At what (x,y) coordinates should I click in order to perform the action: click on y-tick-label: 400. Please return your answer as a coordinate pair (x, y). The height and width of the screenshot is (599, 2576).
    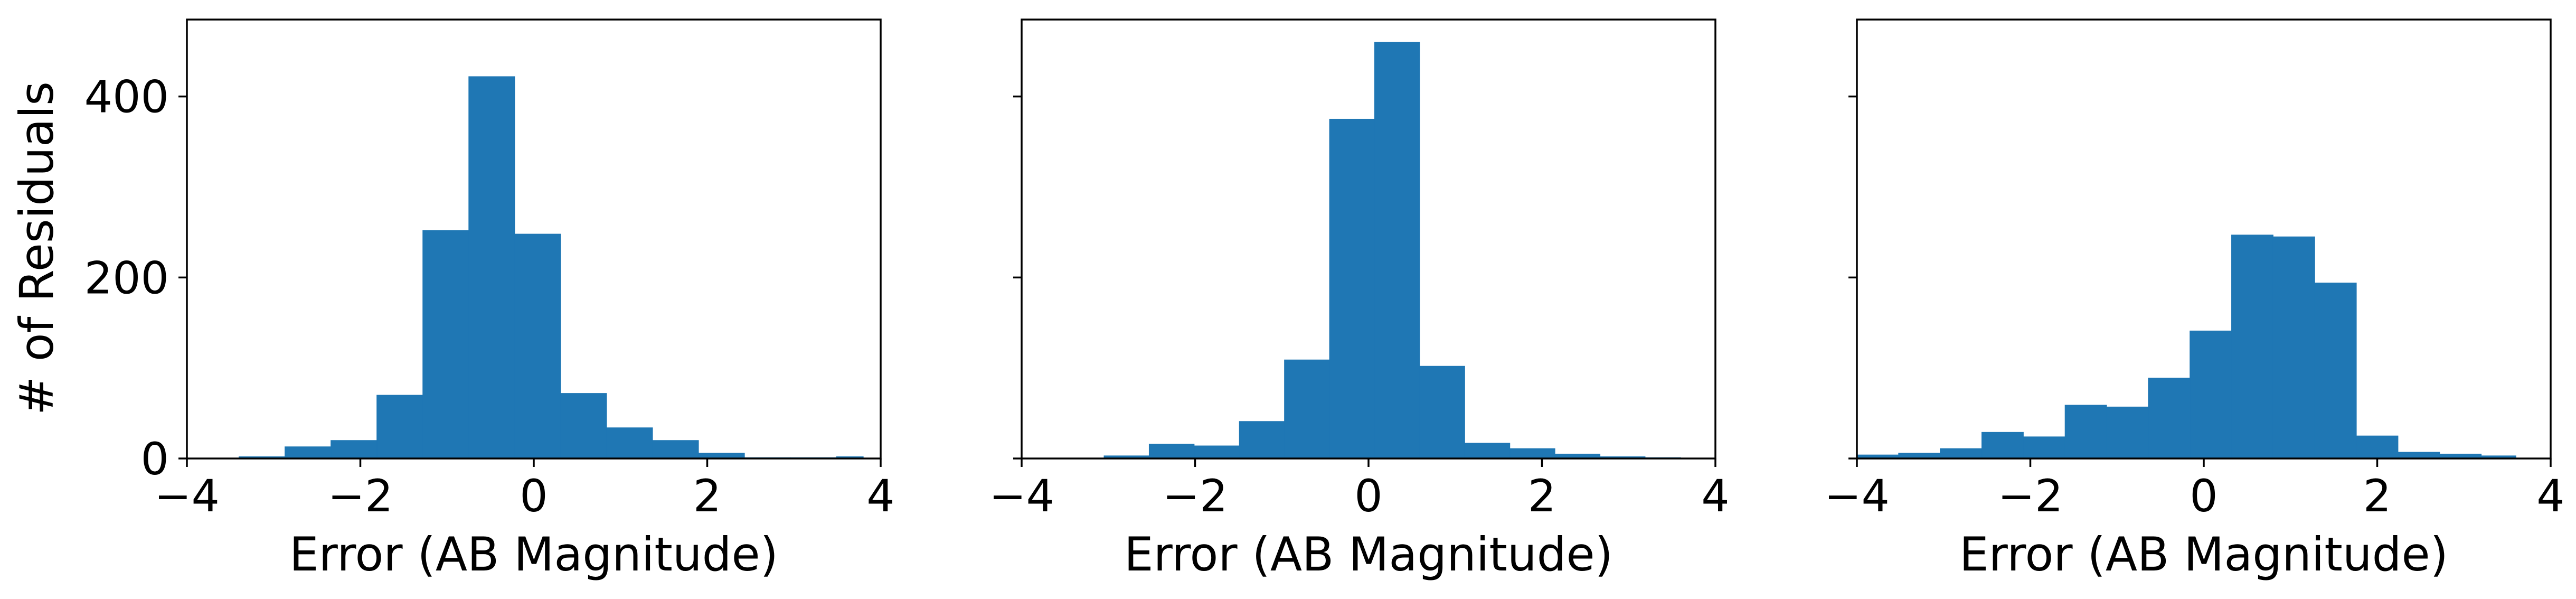
    Looking at the image, I should click on (126, 97).